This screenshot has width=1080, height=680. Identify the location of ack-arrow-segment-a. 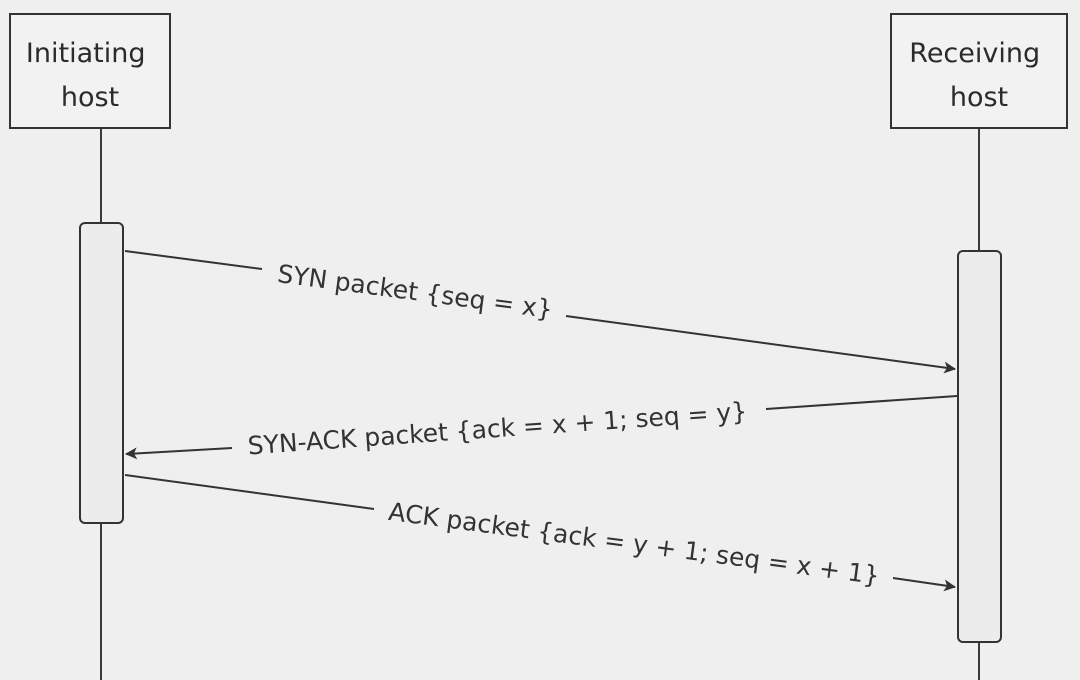
(249, 492).